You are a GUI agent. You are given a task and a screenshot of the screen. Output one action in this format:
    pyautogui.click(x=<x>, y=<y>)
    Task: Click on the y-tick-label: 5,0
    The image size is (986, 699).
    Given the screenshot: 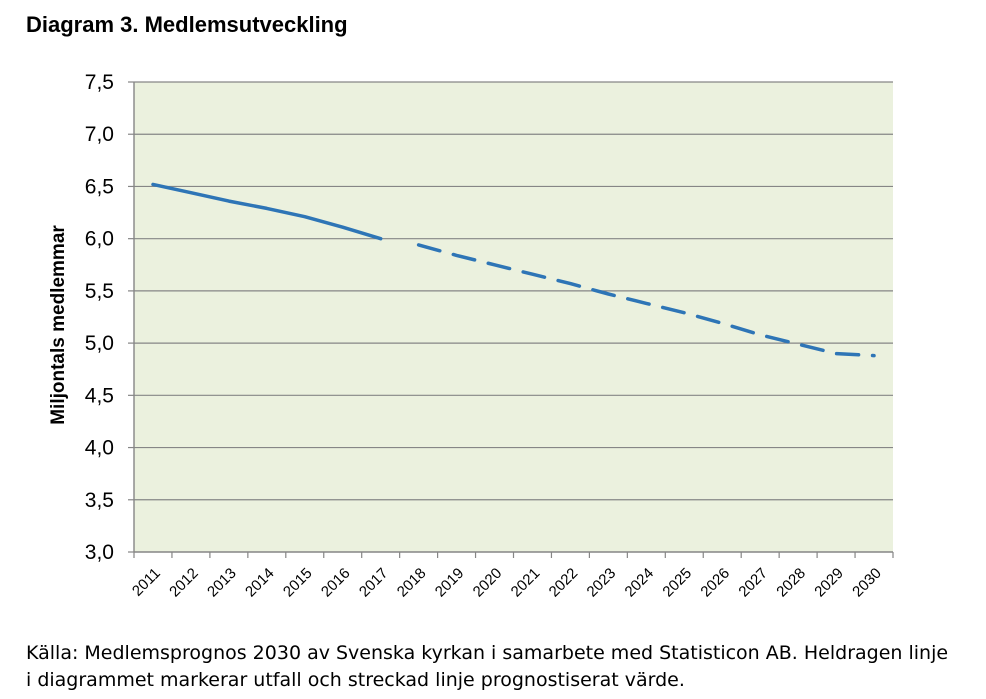 What is the action you would take?
    pyautogui.click(x=99, y=343)
    